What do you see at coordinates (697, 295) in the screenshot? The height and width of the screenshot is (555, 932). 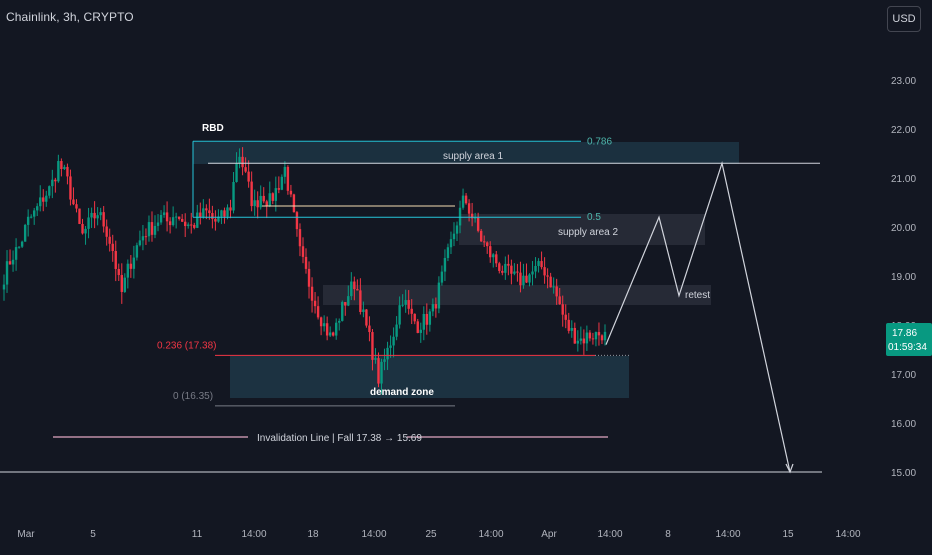 I see `retest-label: retest` at bounding box center [697, 295].